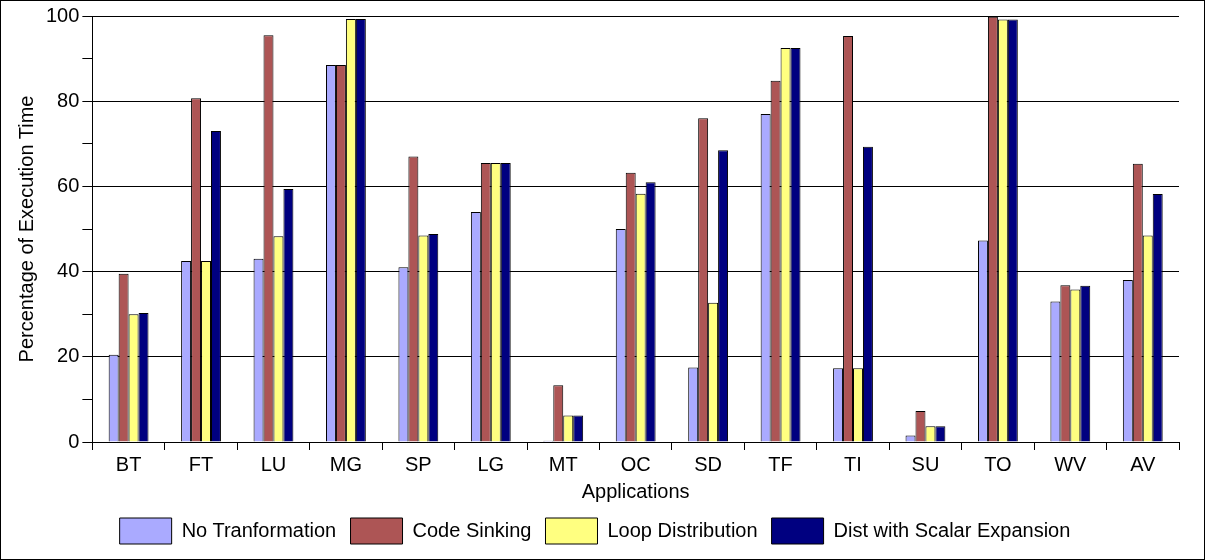 This screenshot has width=1205, height=560. I want to click on y-tick-label: 40, so click(68, 270).